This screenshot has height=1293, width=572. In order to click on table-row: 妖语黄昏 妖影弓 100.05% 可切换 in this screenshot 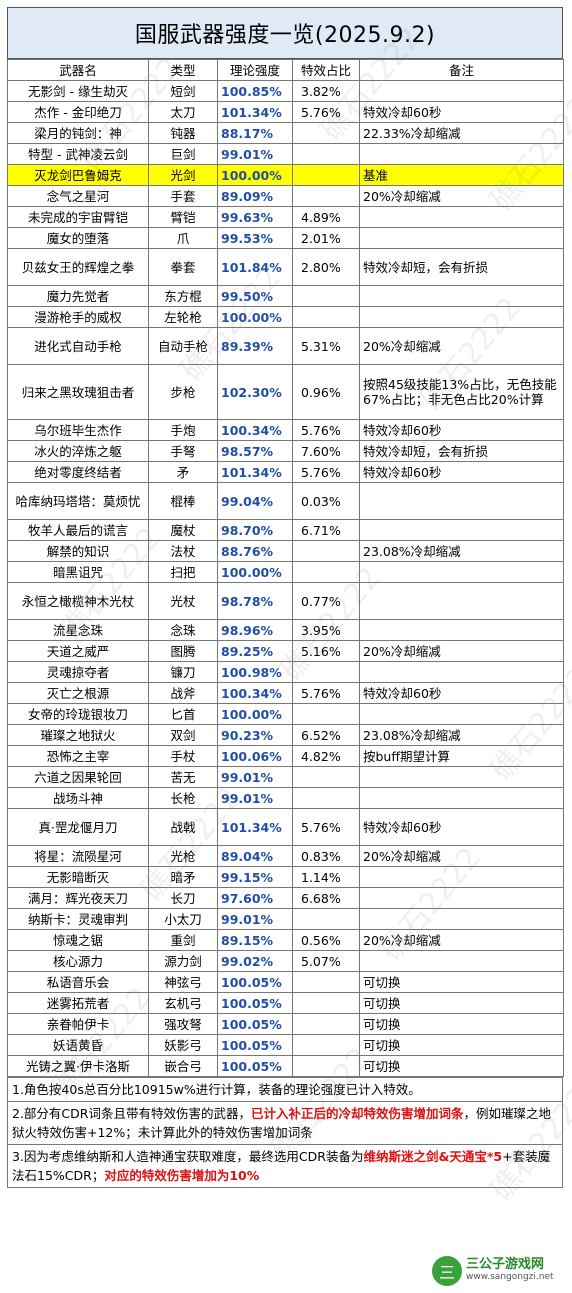, I will do `click(285, 1045)`.